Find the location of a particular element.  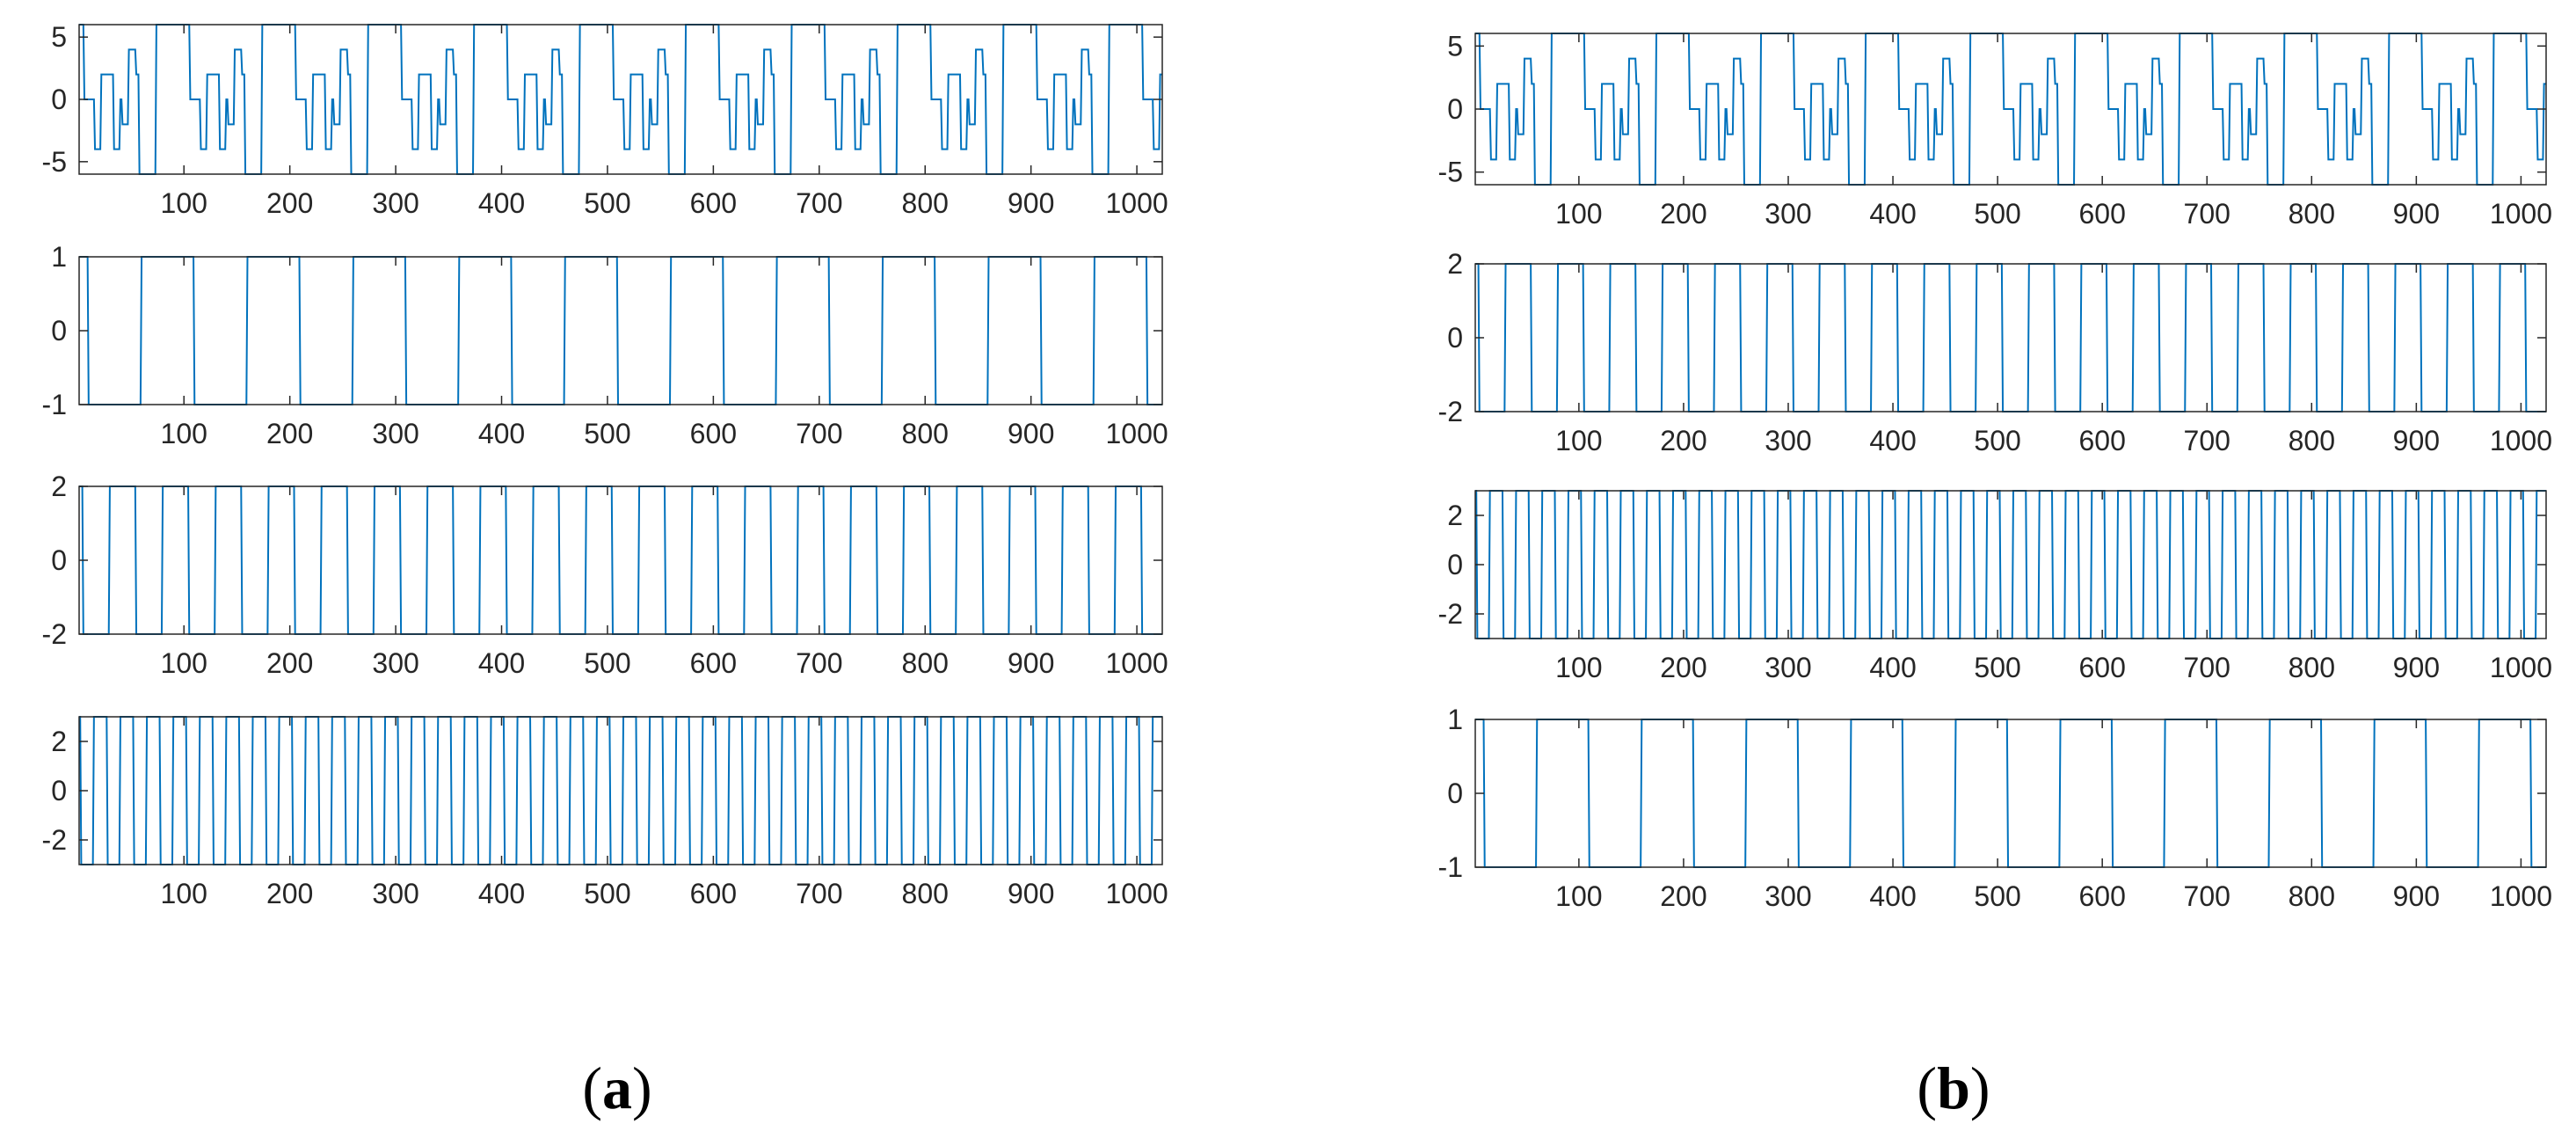

subplot-b-3: 100 200 300 400 500 600 700 800 900 1000 -2 0 2 is located at coordinates (1995, 586).